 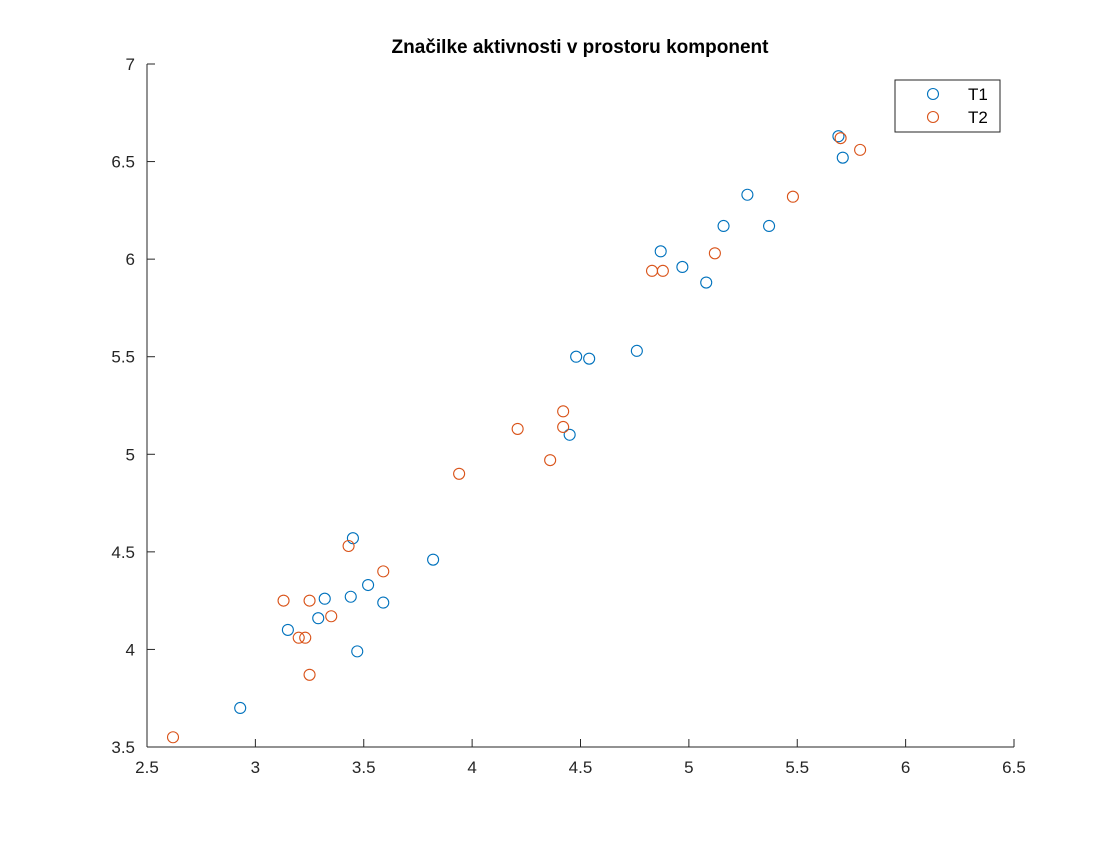 I want to click on legend-box, so click(x=947, y=106).